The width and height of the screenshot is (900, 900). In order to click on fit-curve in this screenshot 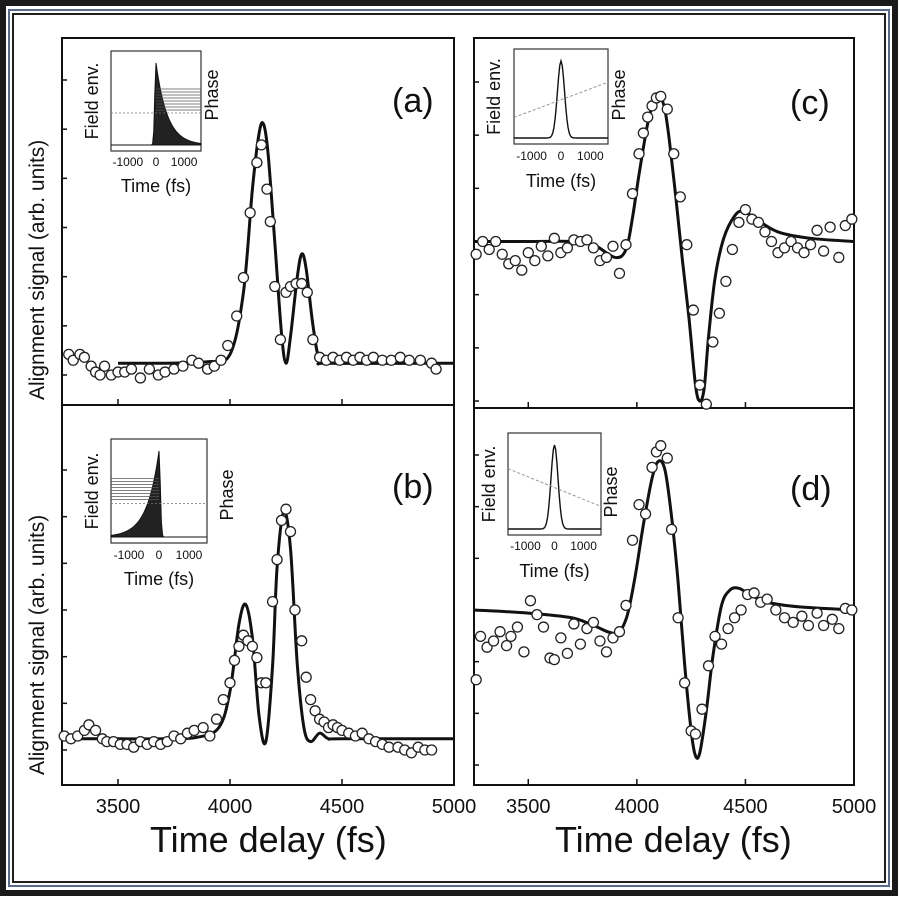, I will do `click(286, 243)`.